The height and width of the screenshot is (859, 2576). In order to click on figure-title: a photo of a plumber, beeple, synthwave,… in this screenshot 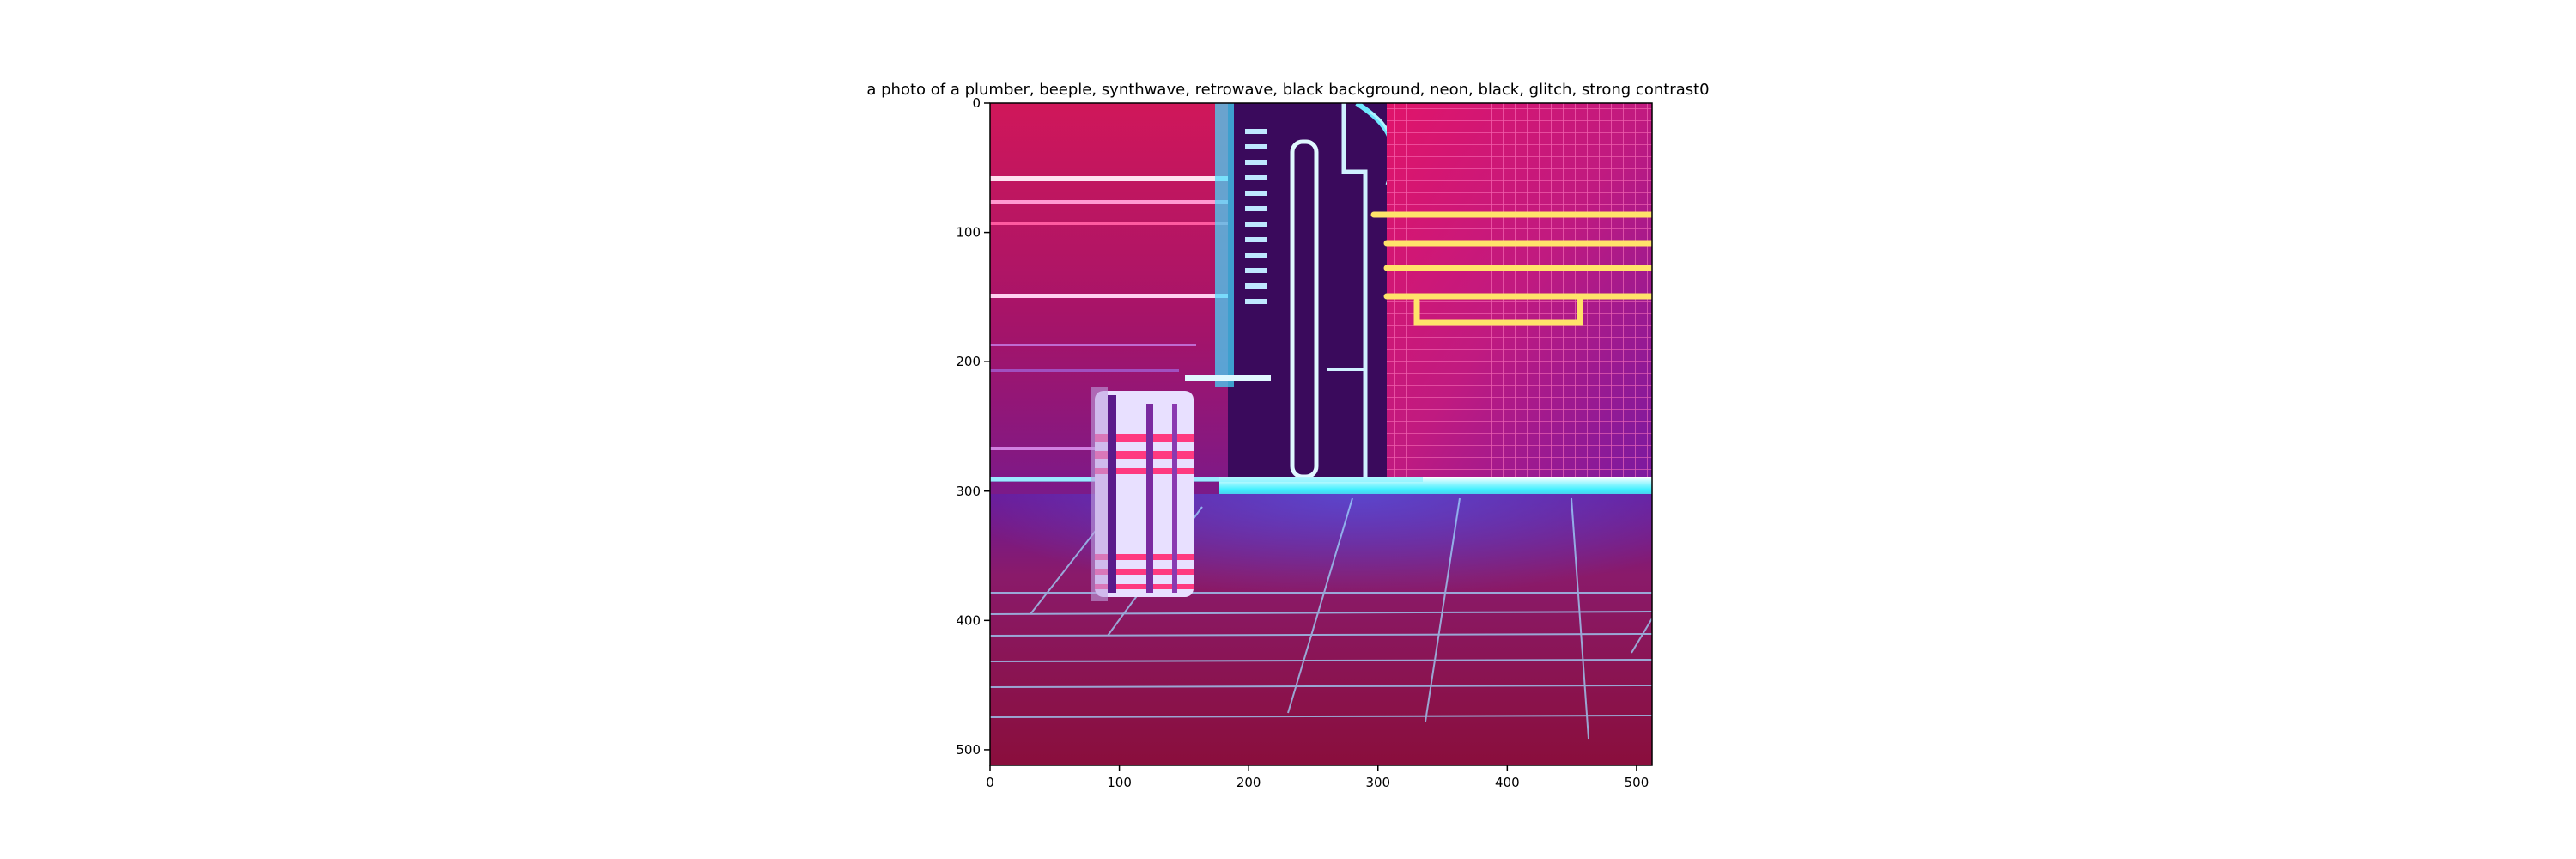, I will do `click(1288, 90)`.